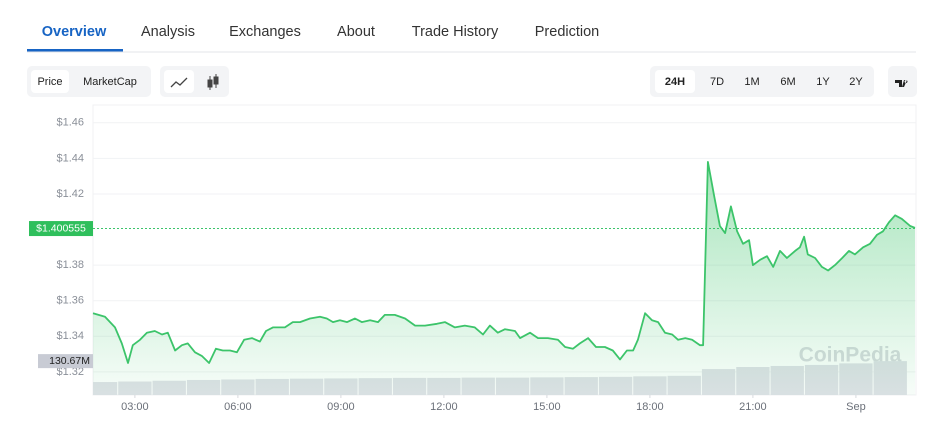 This screenshot has height=427, width=935. Describe the element at coordinates (902, 81) in the screenshot. I see `tradingview-button` at that location.